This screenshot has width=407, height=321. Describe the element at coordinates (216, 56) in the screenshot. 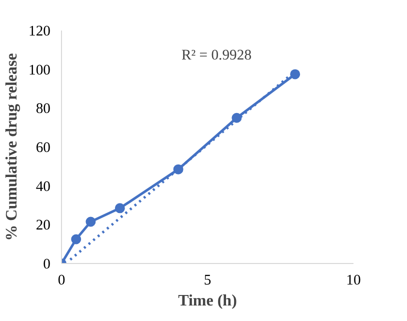

I see `annotation: R² = 0.9928` at that location.